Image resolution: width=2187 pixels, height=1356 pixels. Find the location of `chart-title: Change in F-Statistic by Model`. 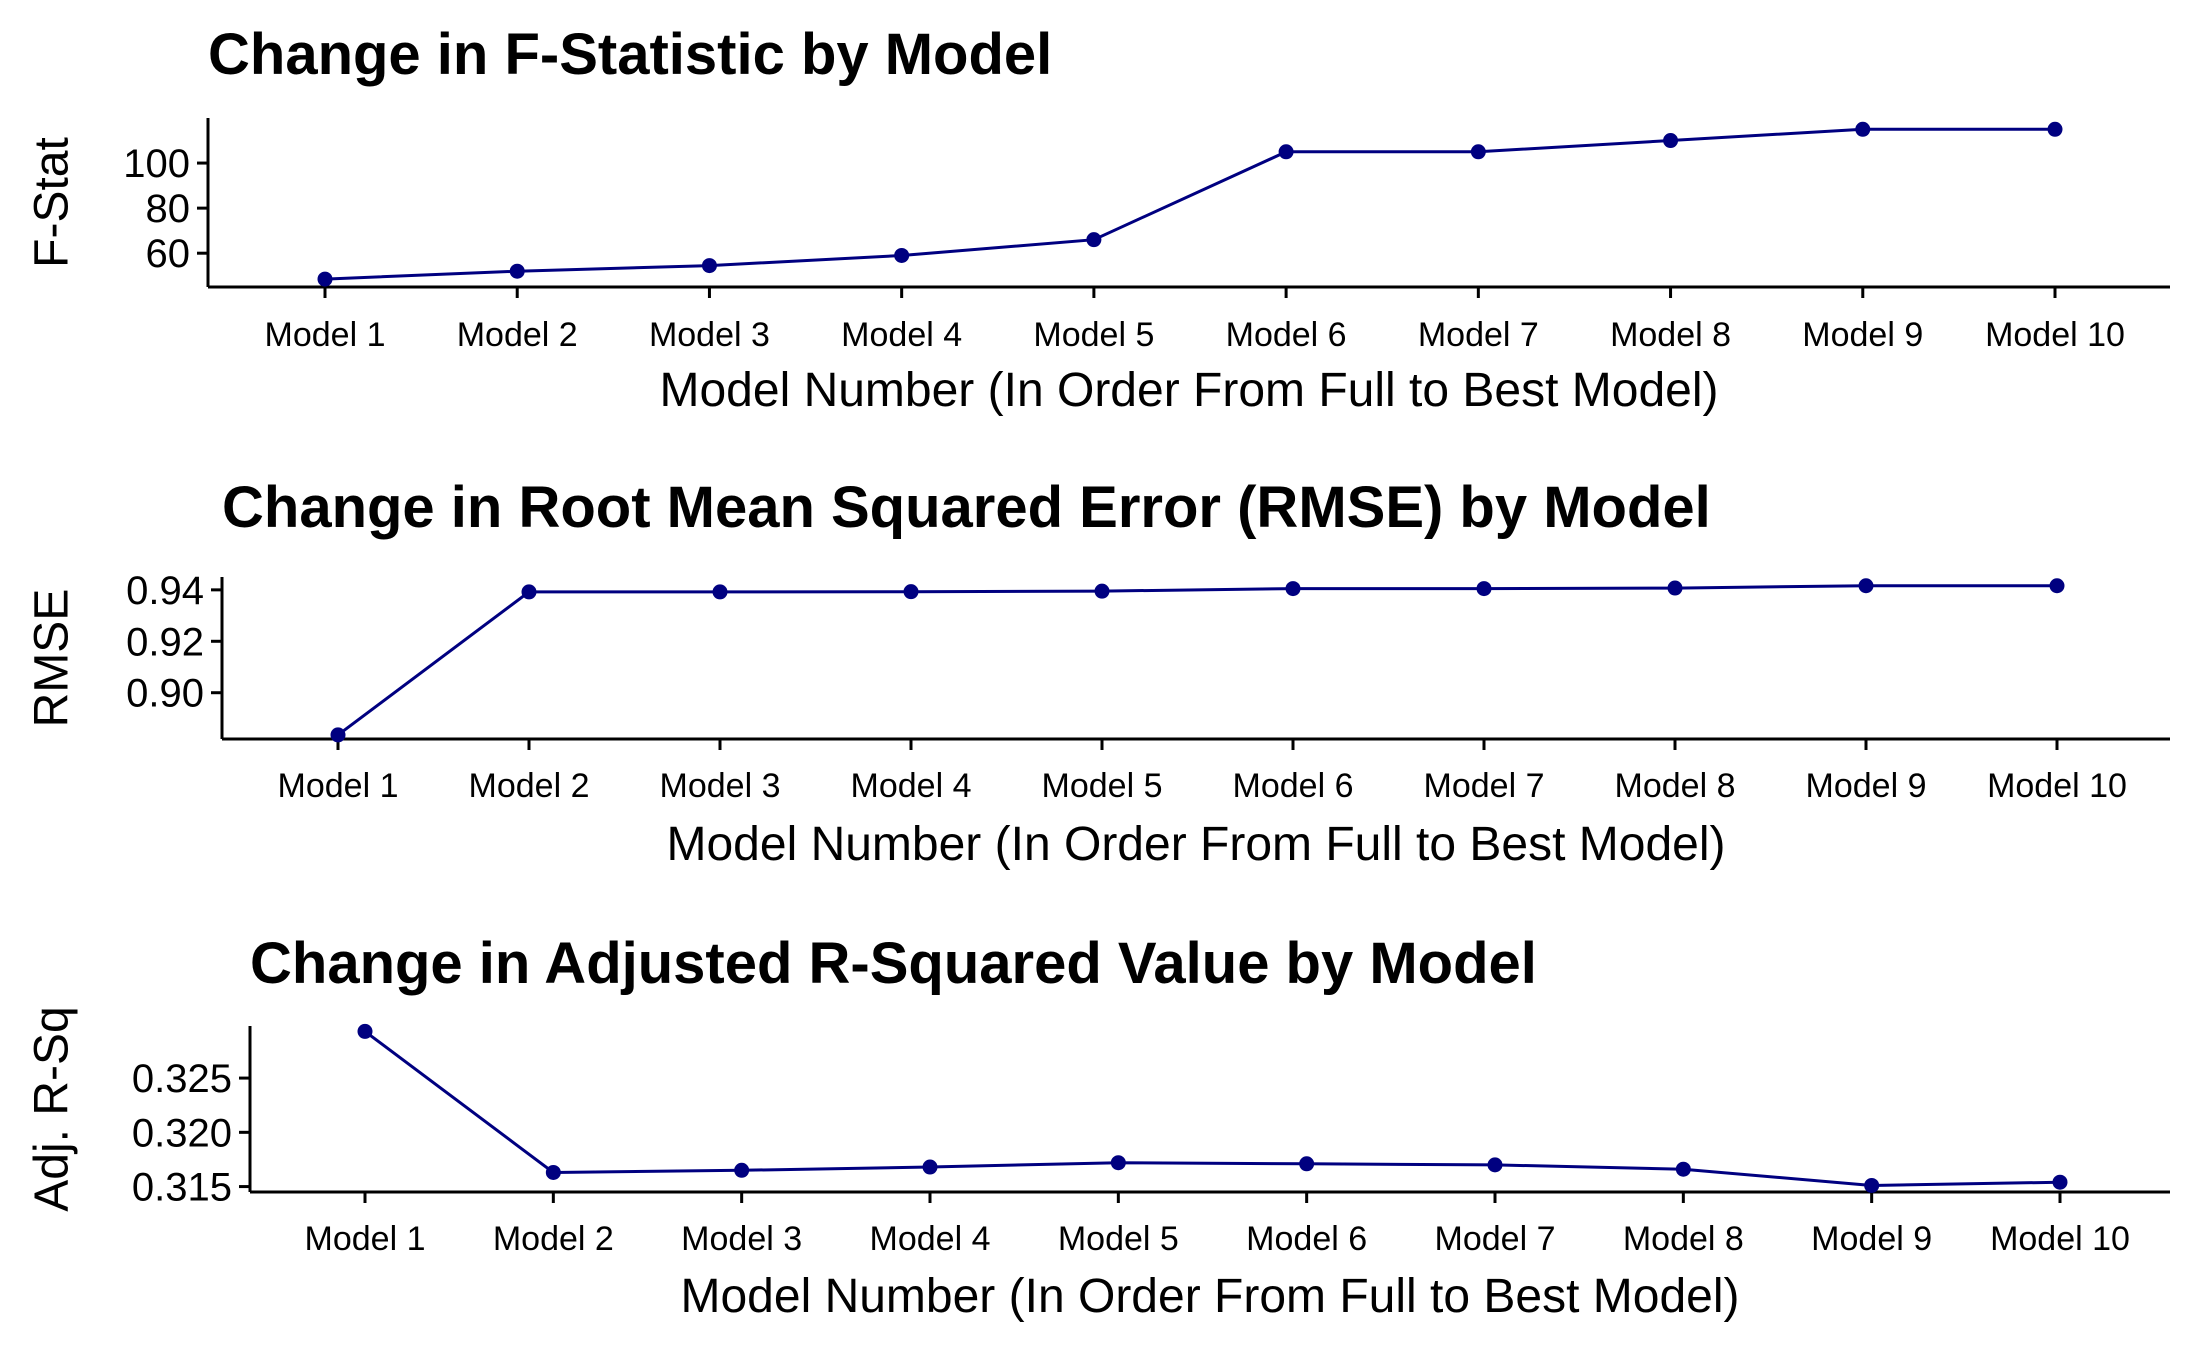

chart-title: Change in F-Statistic by Model is located at coordinates (630, 54).